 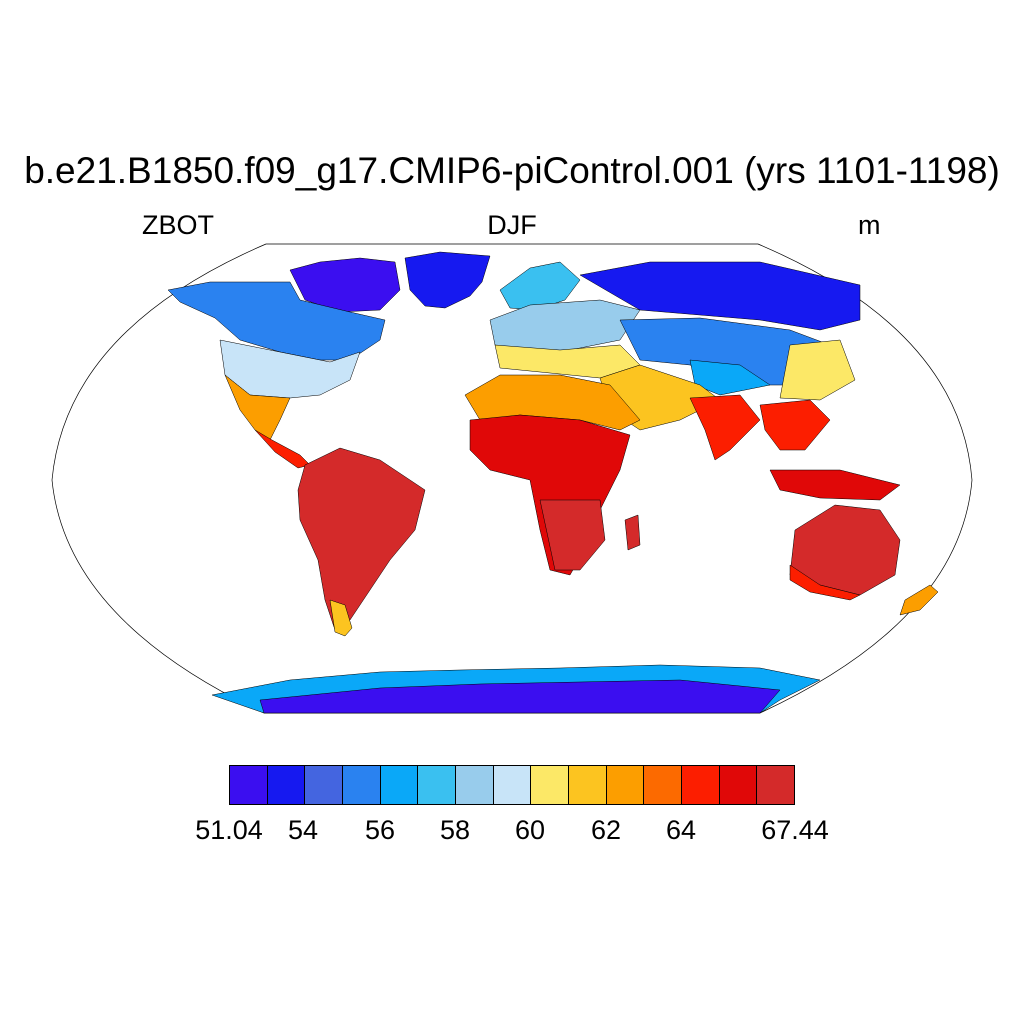 I want to click on region-siberia, so click(x=720, y=296).